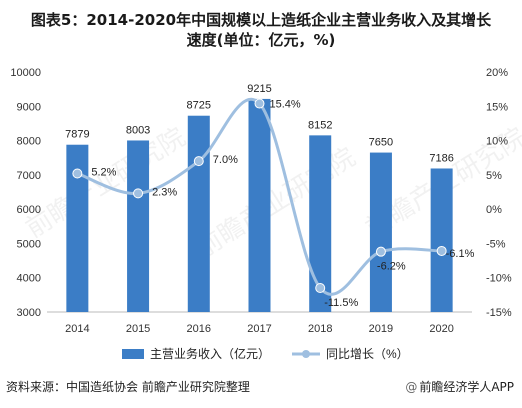 The width and height of the screenshot is (522, 408). What do you see at coordinates (259, 329) in the screenshot?
I see `x-axis-tick-label: 2017` at bounding box center [259, 329].